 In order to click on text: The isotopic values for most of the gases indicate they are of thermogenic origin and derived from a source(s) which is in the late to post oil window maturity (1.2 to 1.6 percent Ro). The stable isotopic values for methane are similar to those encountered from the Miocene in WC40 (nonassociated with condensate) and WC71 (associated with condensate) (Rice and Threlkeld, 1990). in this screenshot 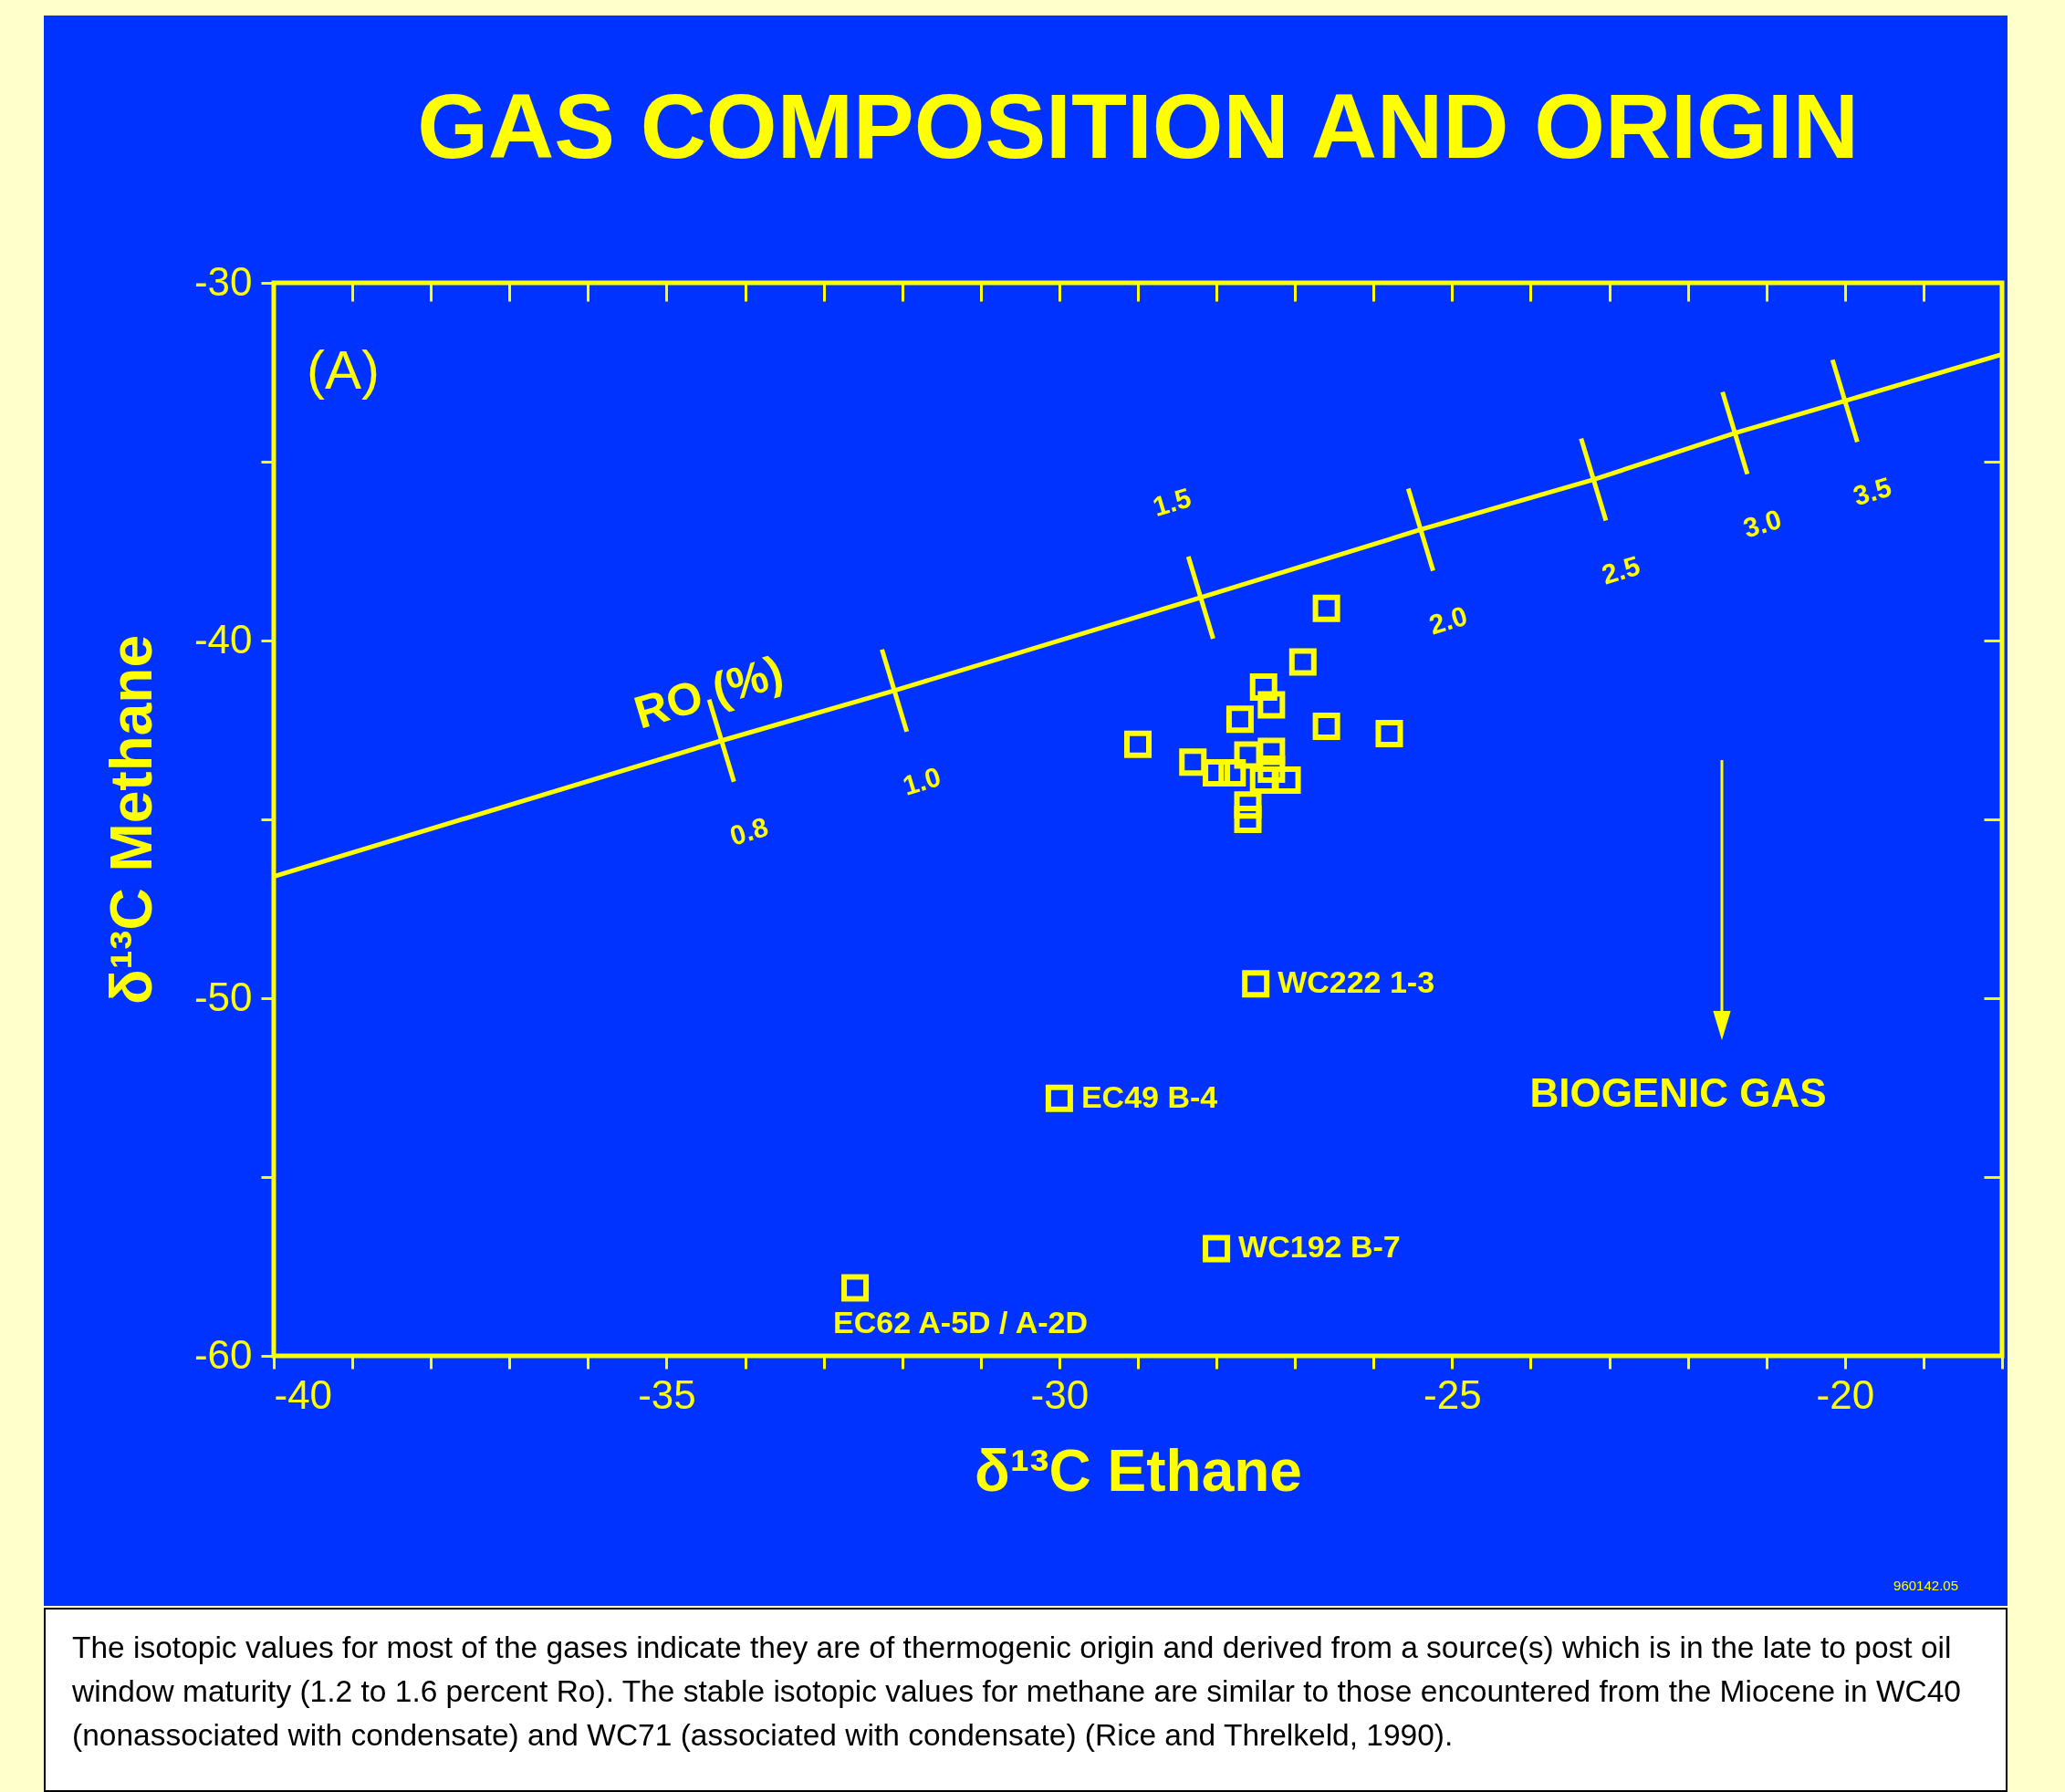, I will do `click(1026, 1700)`.